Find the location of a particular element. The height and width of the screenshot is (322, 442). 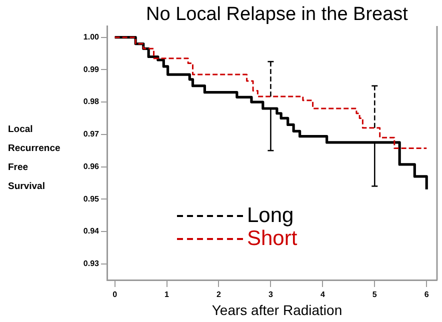

y-tick-label: 0.93 is located at coordinates (91, 263).